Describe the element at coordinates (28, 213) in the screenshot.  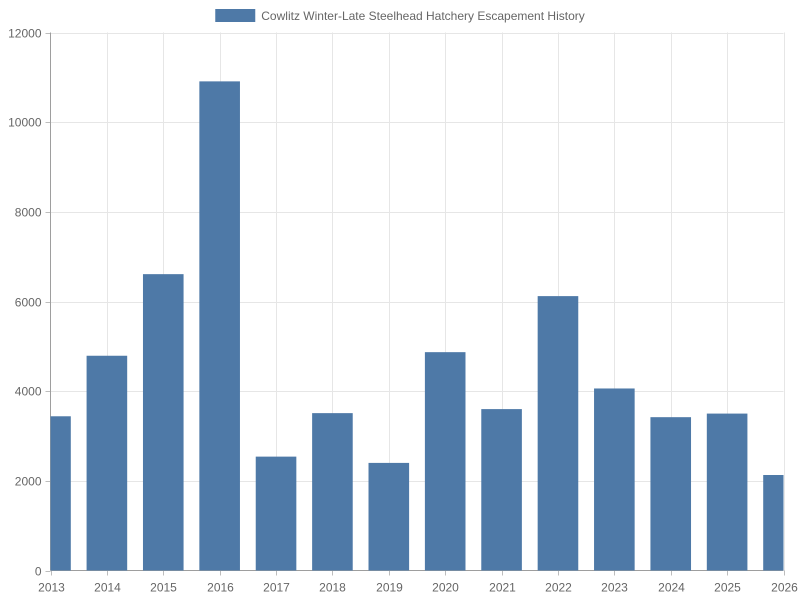
I see `y-tick-label: 8000` at that location.